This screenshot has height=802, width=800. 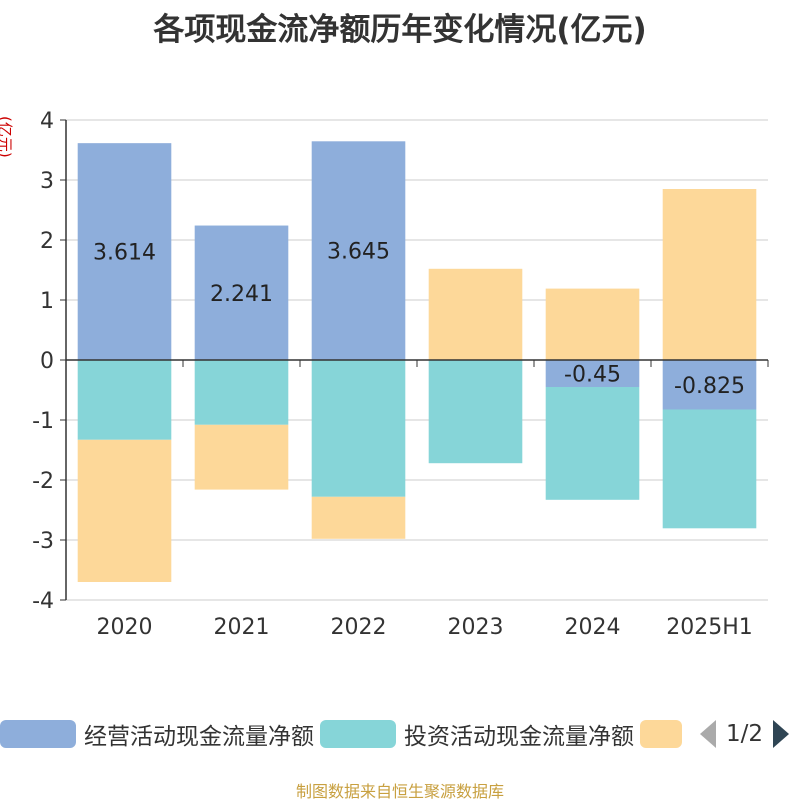 I want to click on bar-series-2-2024, so click(x=592, y=324).